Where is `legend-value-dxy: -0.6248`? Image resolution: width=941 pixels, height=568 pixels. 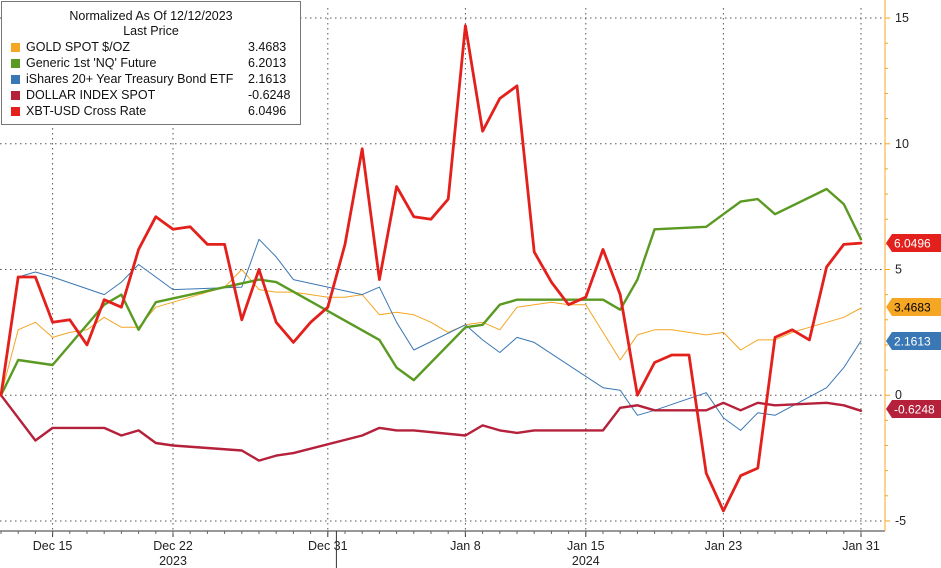 legend-value-dxy: -0.6248 is located at coordinates (269, 95).